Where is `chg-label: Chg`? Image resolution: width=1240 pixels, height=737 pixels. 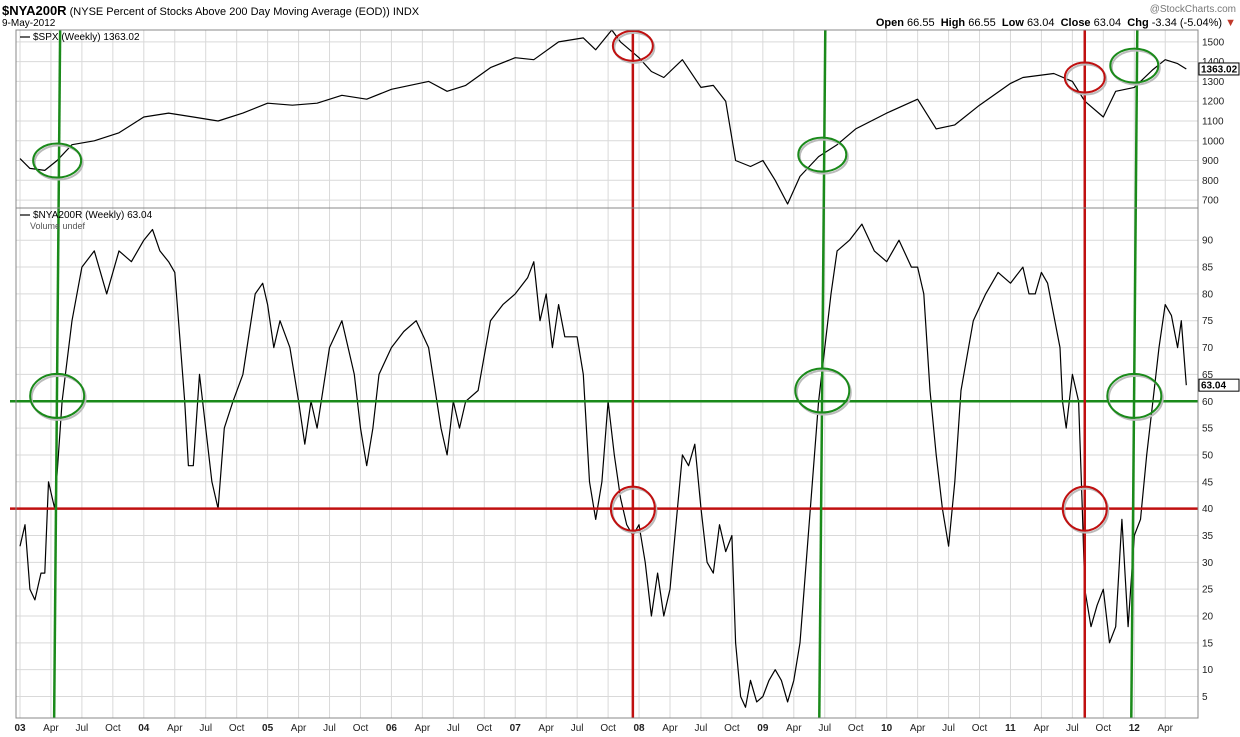
chg-label: Chg is located at coordinates (1138, 23).